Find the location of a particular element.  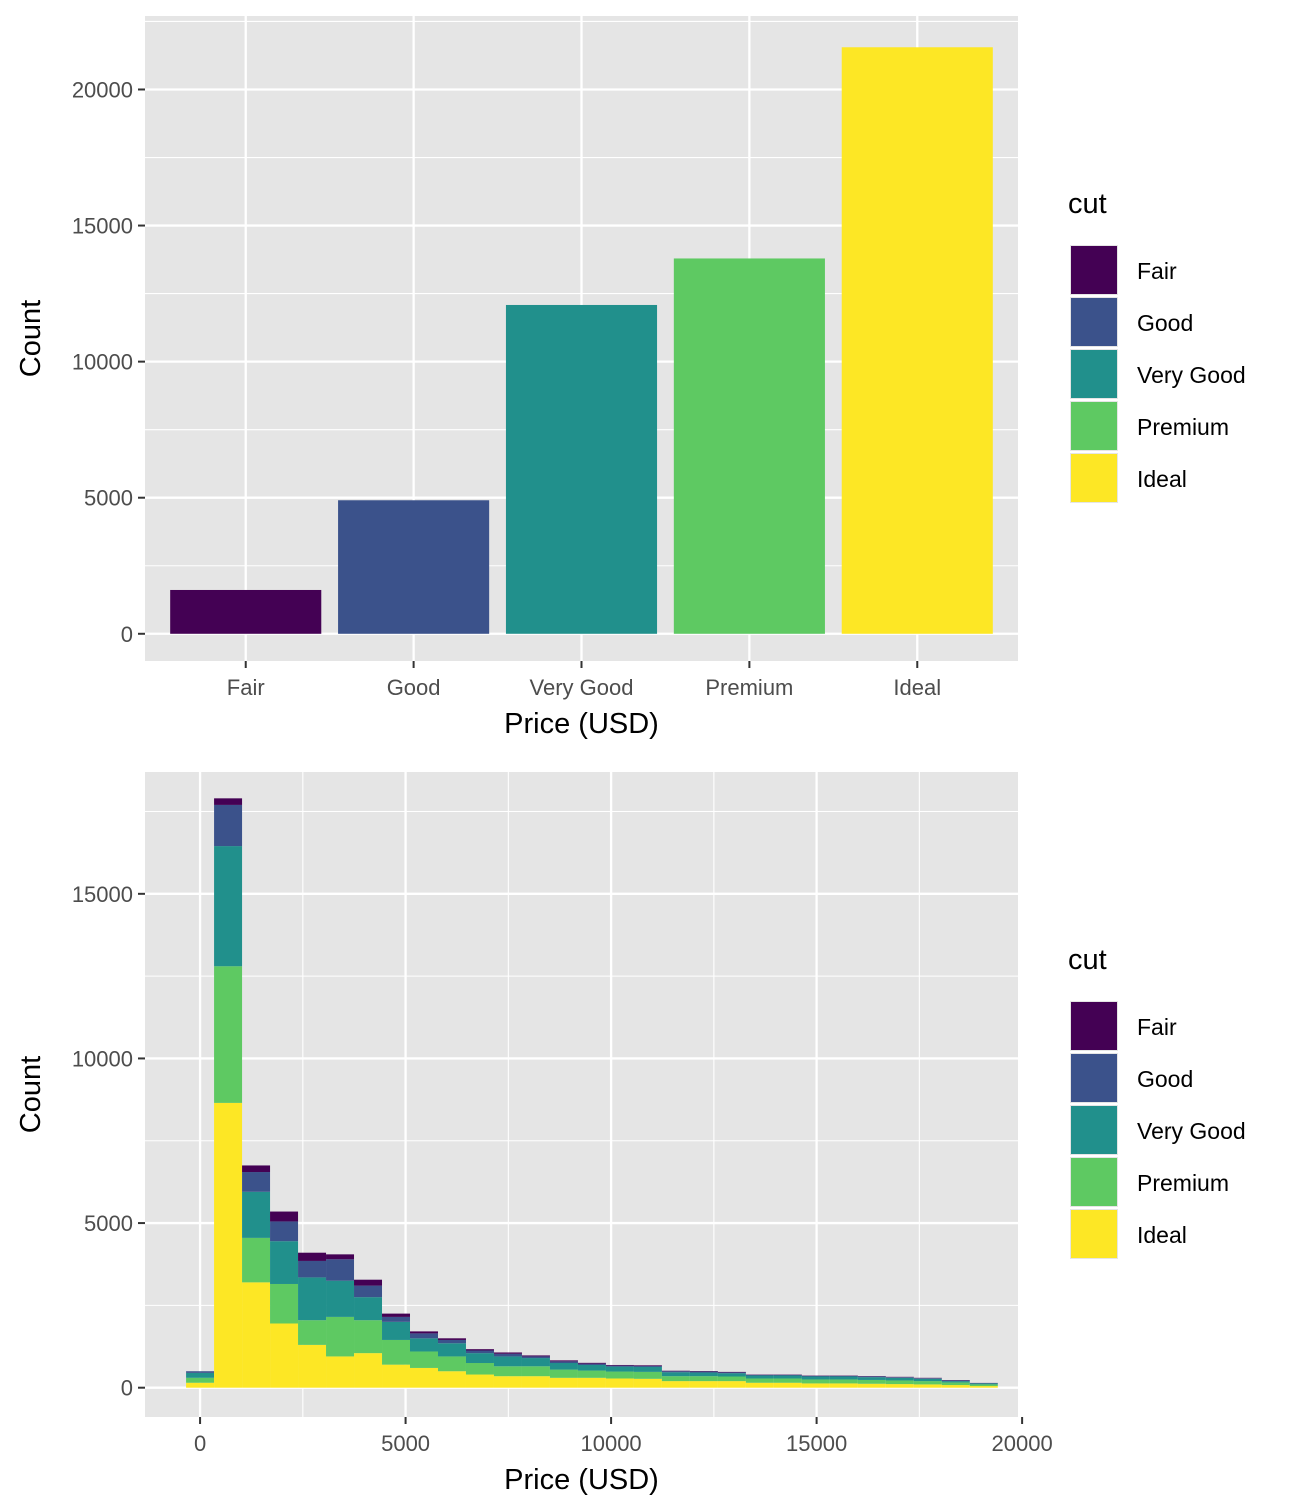

legend-label: Very Good is located at coordinates (1191, 375).